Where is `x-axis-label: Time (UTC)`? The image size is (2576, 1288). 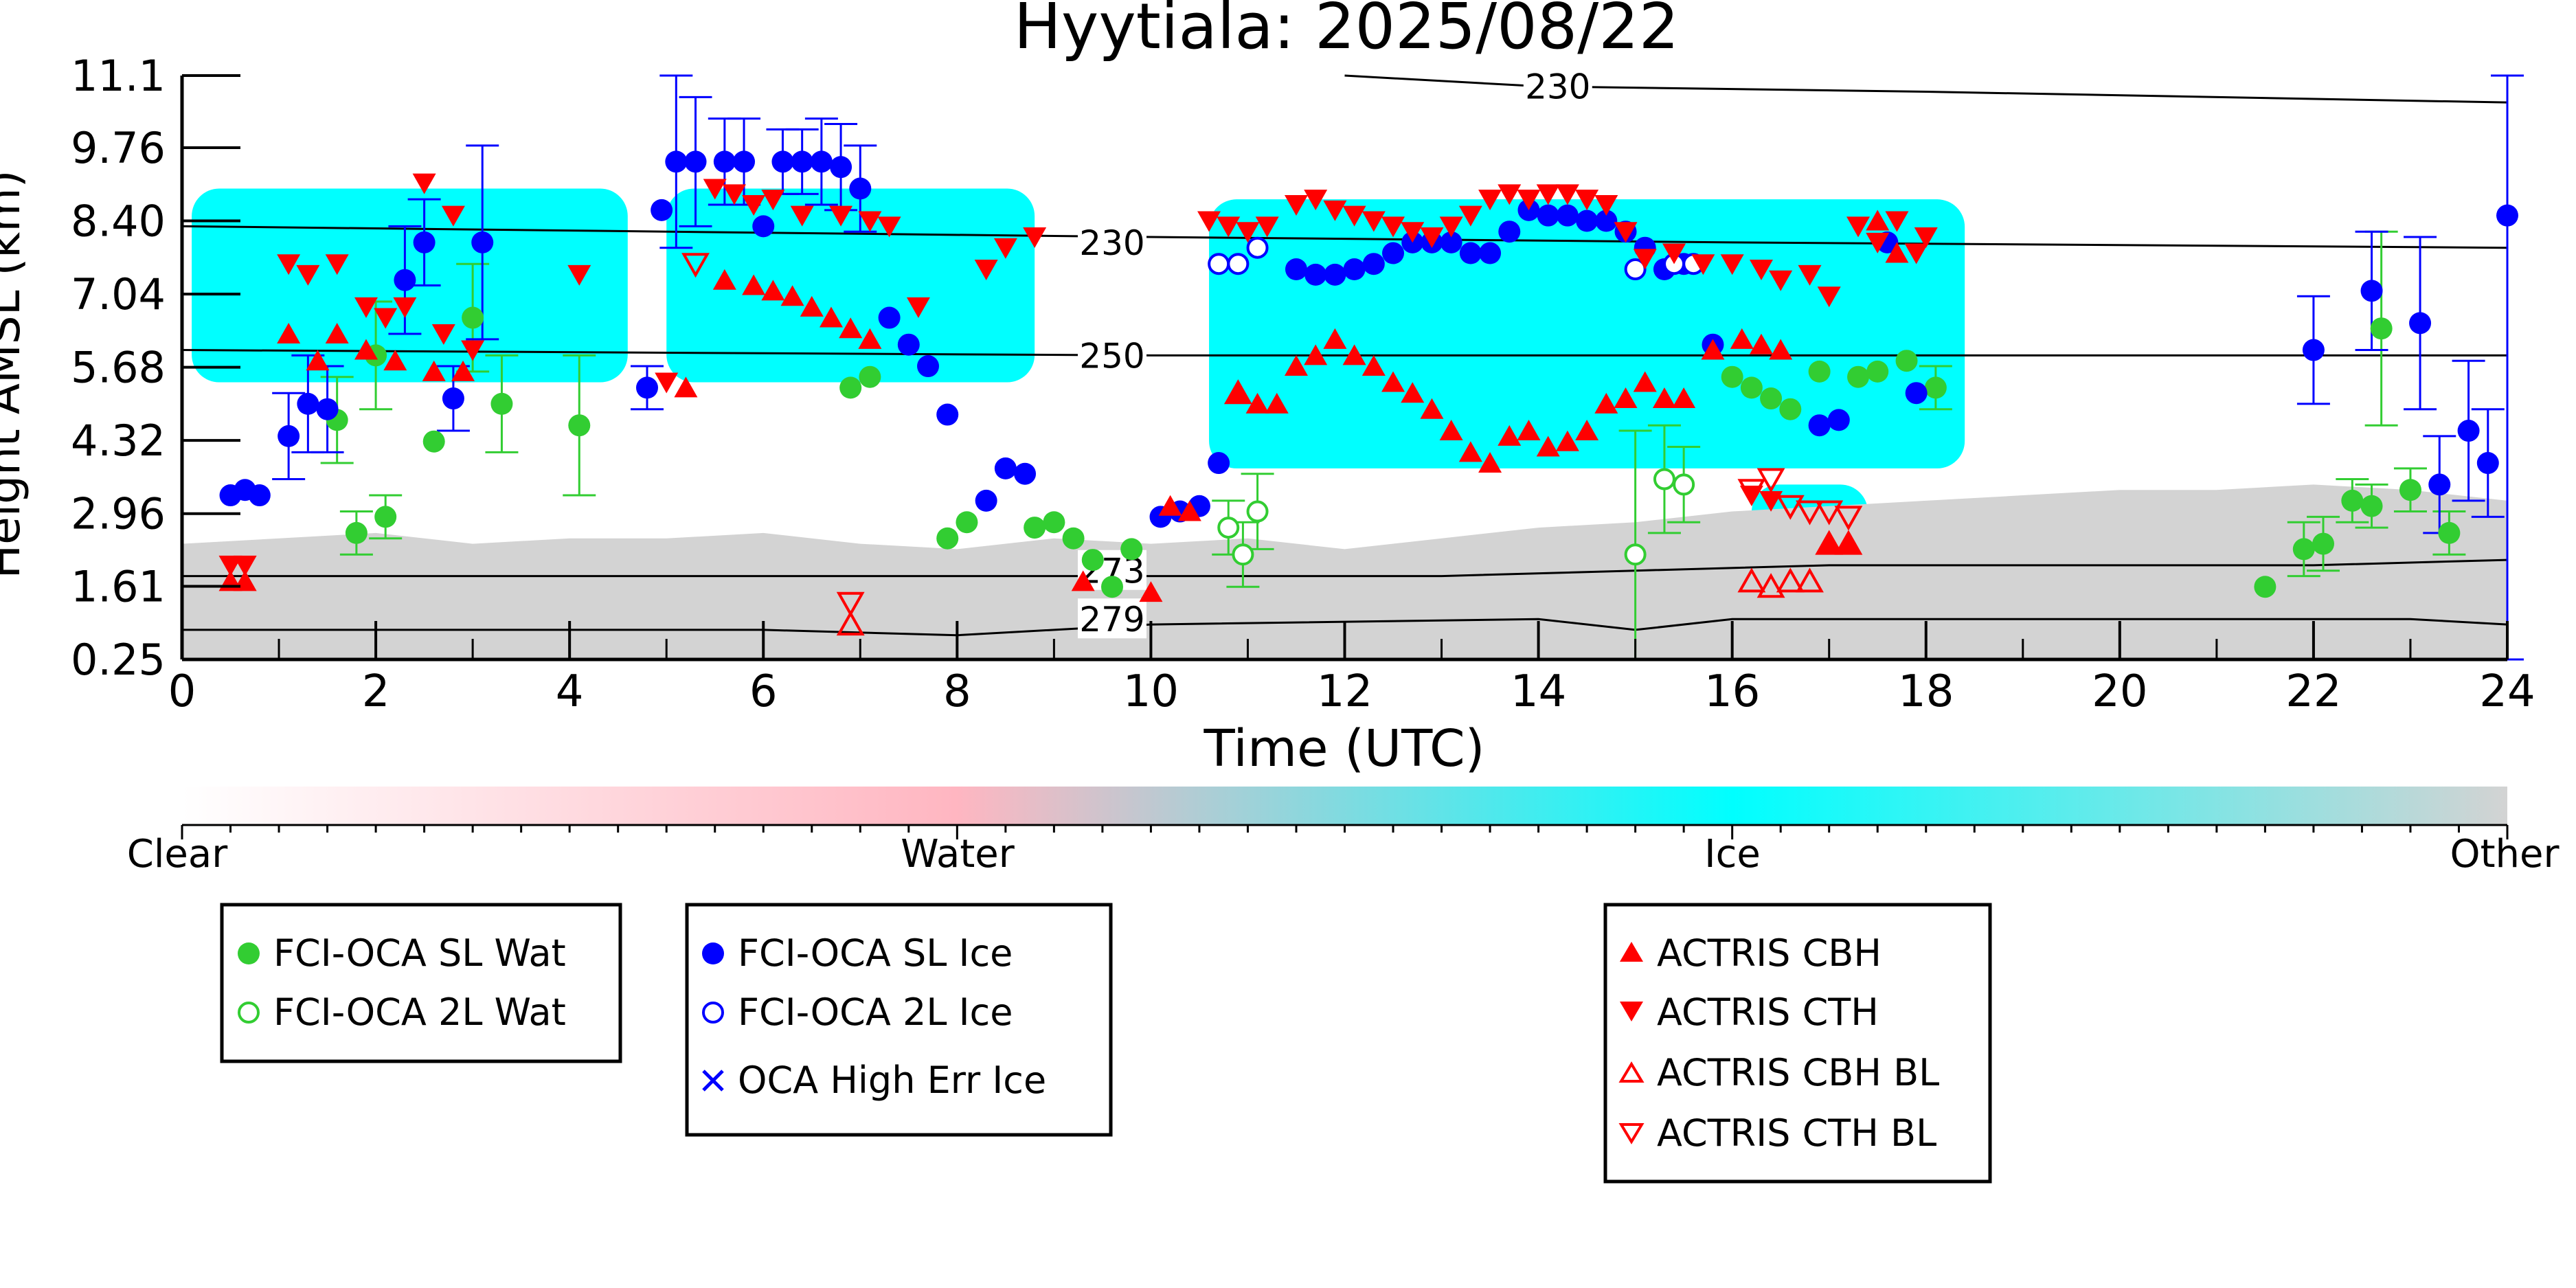 x-axis-label: Time (UTC) is located at coordinates (1343, 748).